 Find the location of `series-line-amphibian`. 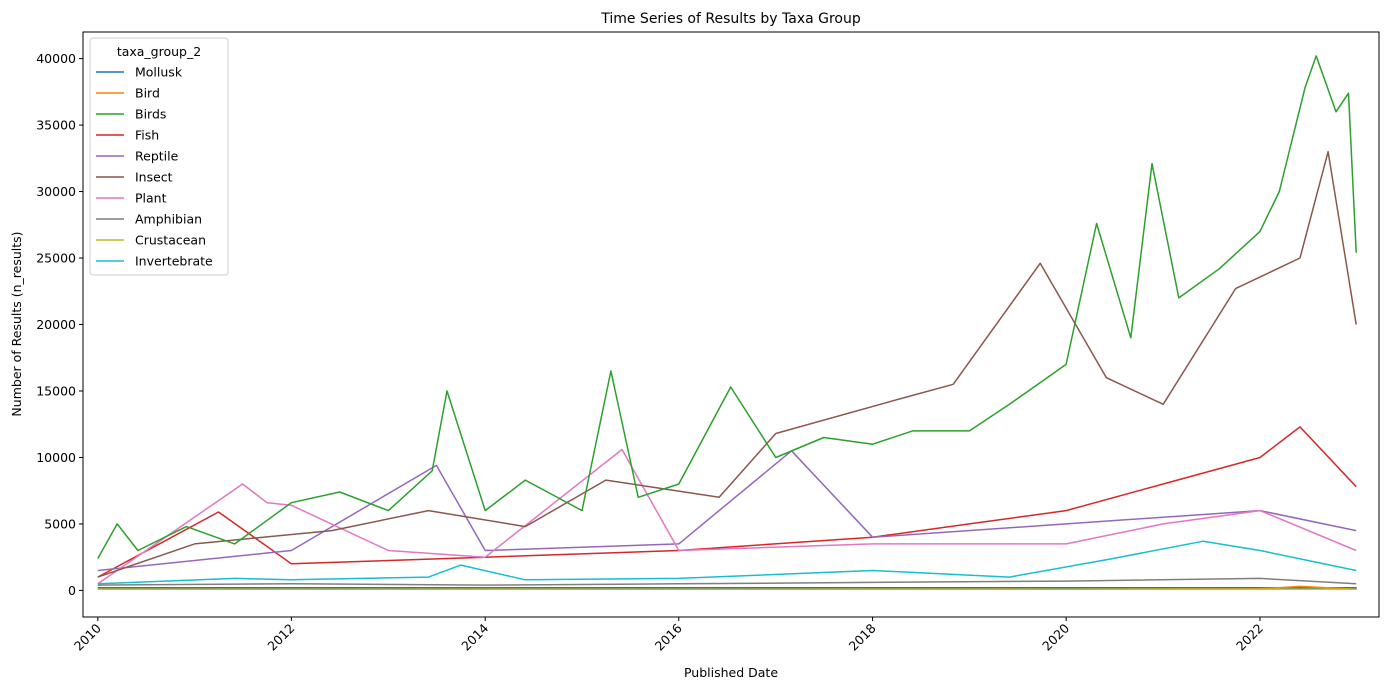

series-line-amphibian is located at coordinates (727, 581).